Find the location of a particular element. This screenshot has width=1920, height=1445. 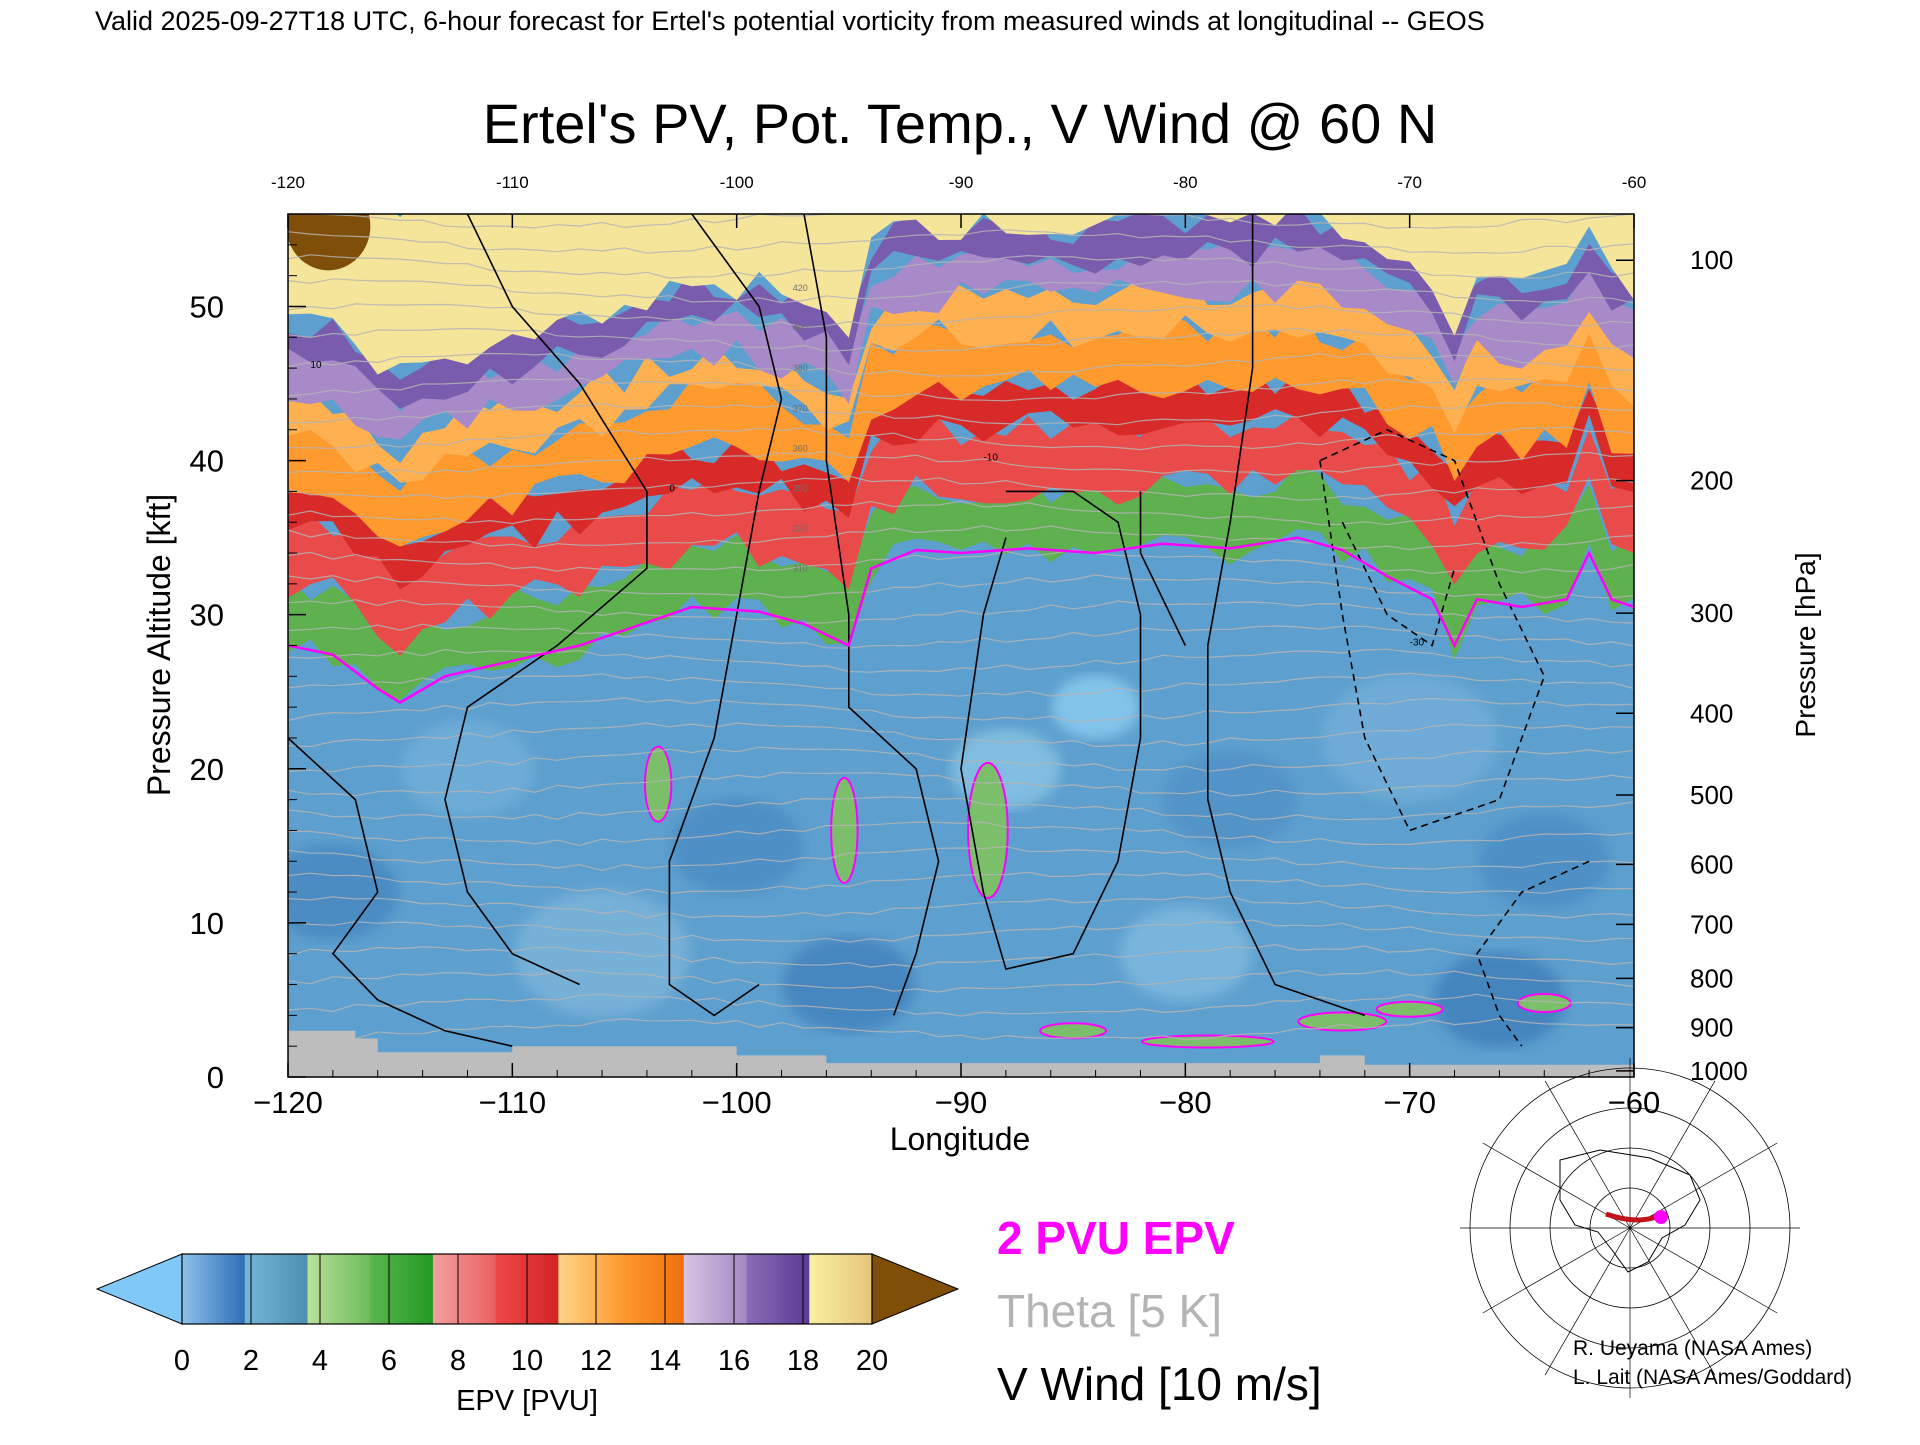

x-tick-label: −120 is located at coordinates (288, 1102).